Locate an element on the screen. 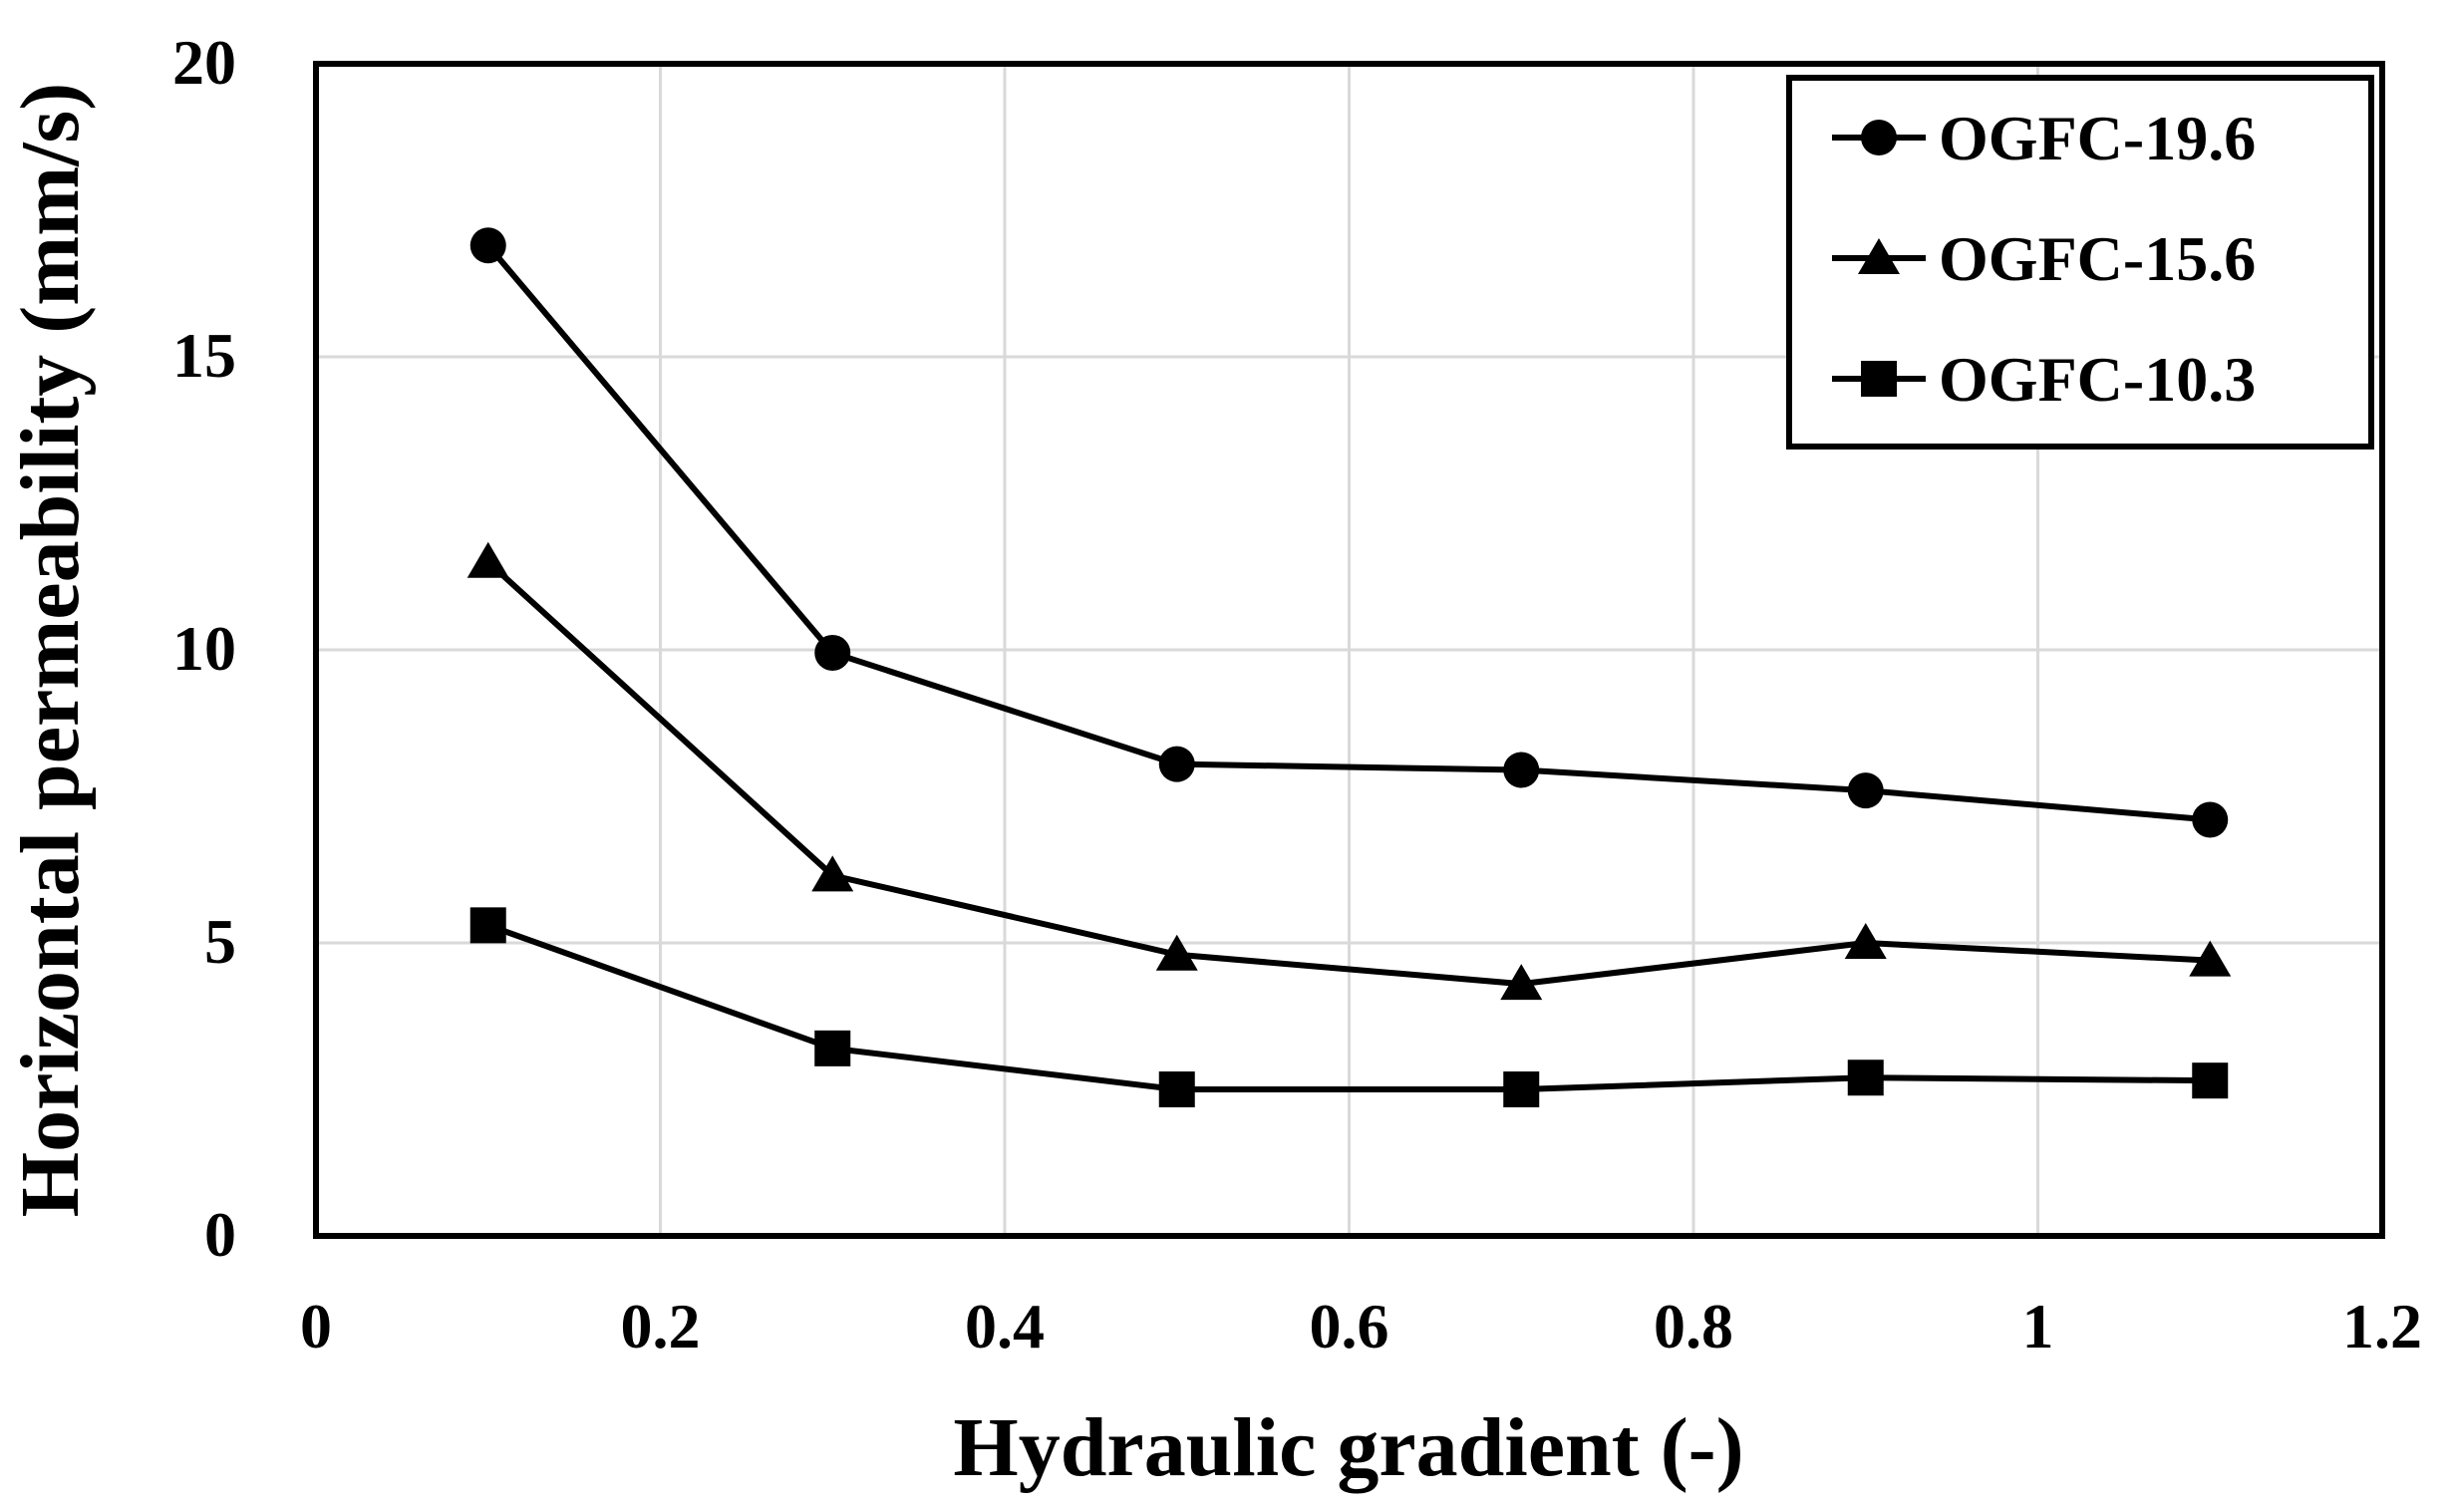 This screenshot has width=2451, height=1512. y-axis-title: Horizontal permeability (mm/s) is located at coordinates (51, 650).